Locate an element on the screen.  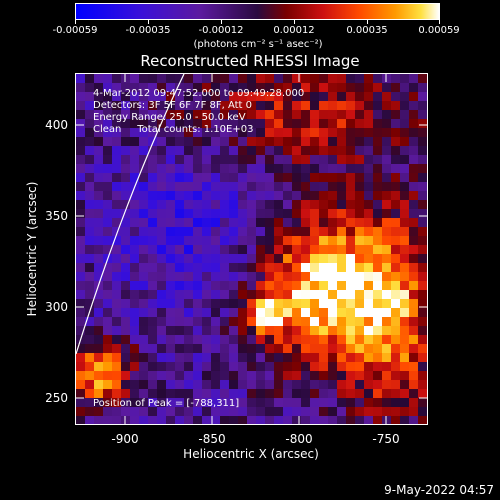
colorbar-tick-label: 0.00059 is located at coordinates (439, 30).